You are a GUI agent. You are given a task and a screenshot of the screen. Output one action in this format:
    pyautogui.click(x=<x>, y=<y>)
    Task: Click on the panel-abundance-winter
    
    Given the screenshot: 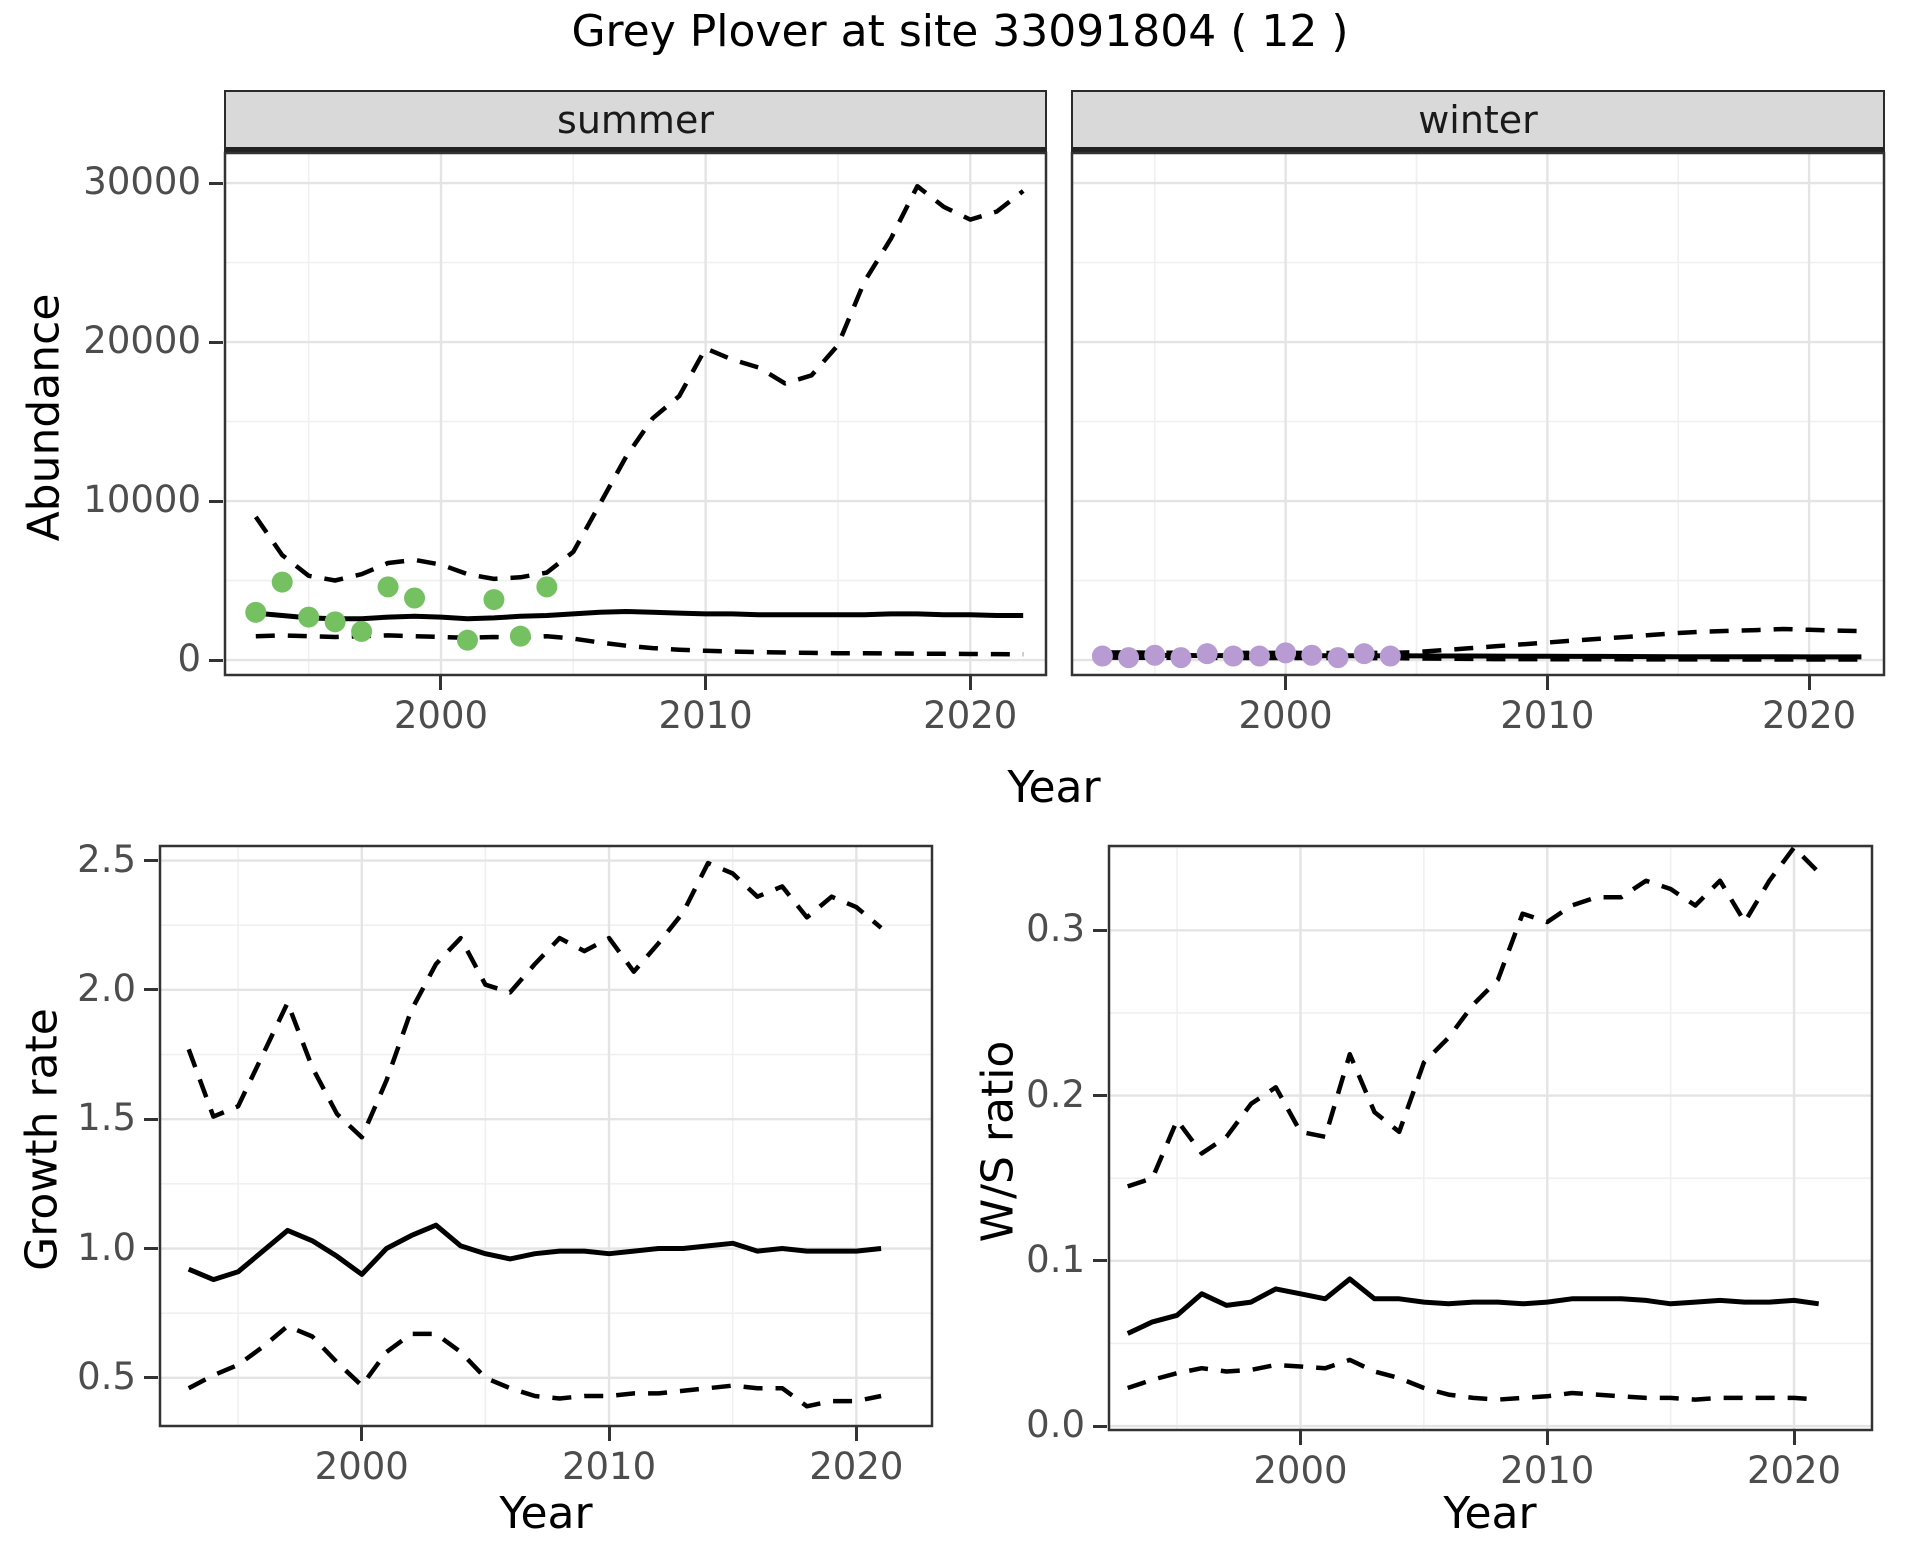 What is the action you would take?
    pyautogui.click(x=1478, y=414)
    